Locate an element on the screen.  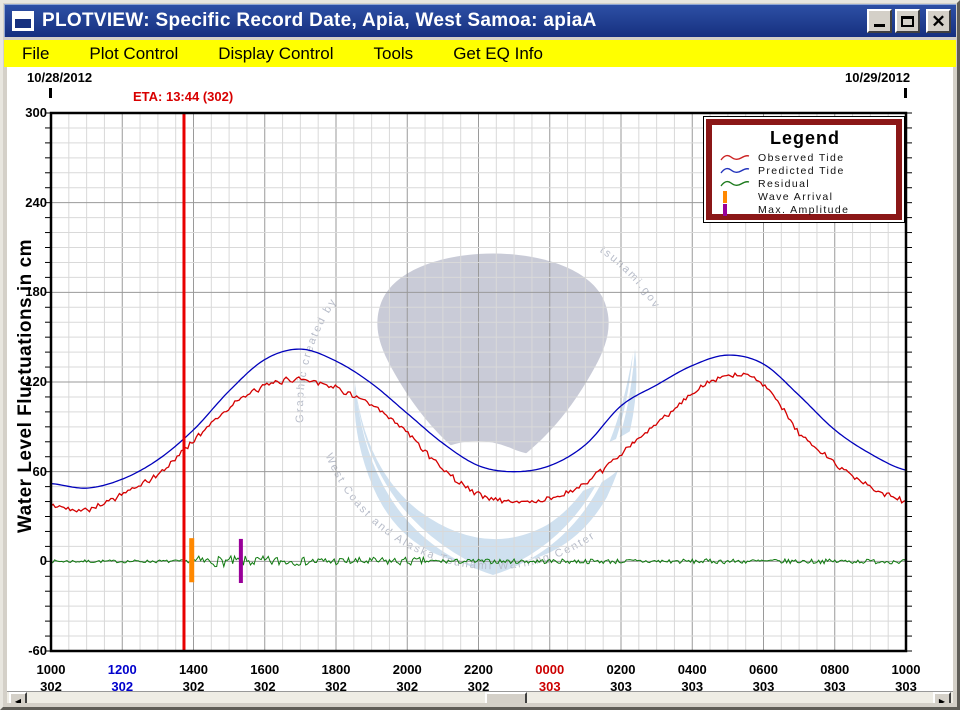
arrow-right-icon: ▶ is located at coordinates (942, 700).